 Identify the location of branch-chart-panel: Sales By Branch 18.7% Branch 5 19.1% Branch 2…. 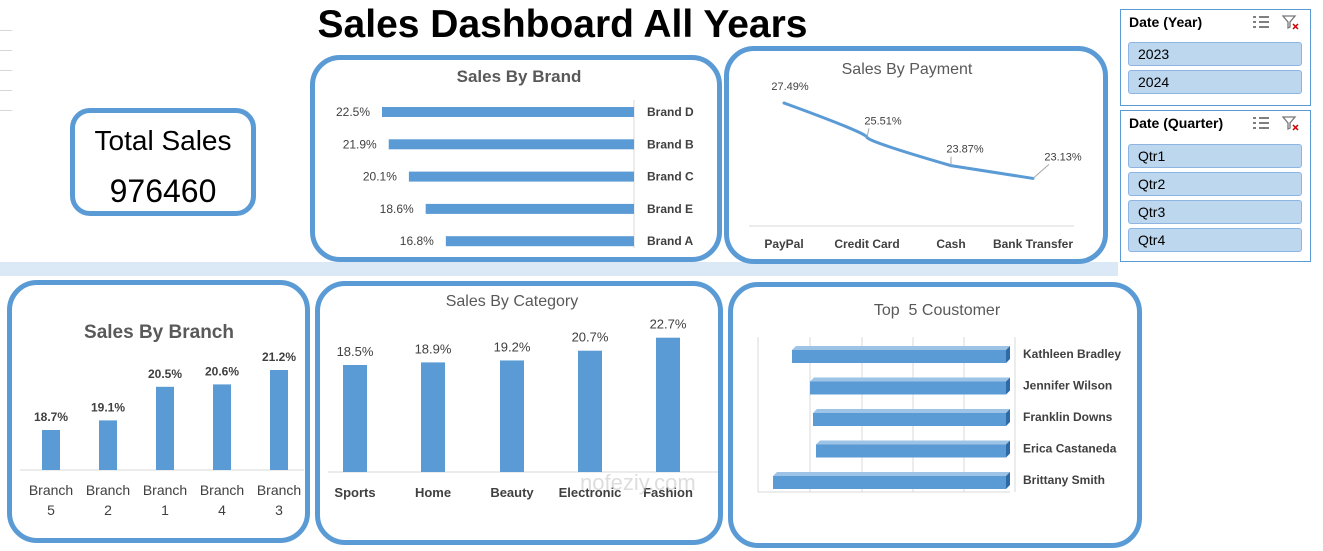
(158, 411).